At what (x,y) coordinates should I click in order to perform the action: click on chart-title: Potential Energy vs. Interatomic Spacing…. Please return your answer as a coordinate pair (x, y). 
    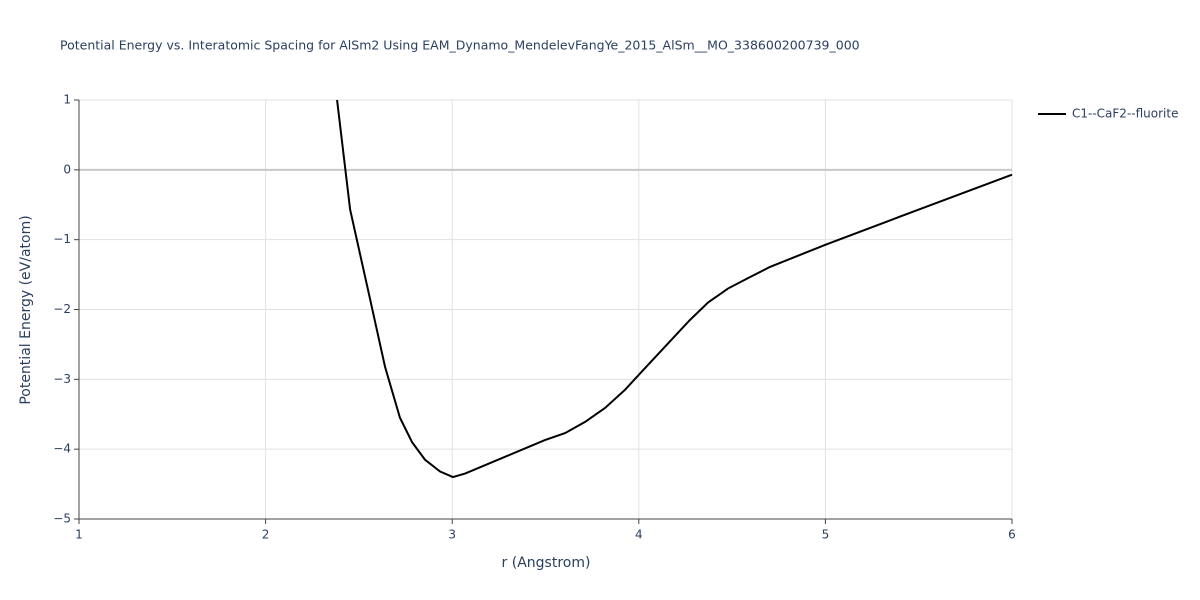
    Looking at the image, I should click on (460, 45).